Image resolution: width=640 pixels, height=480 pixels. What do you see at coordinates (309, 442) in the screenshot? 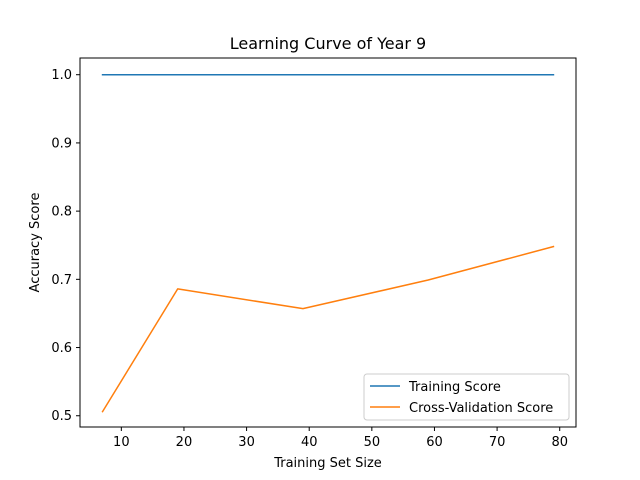
I see `x-tick-label: 40` at bounding box center [309, 442].